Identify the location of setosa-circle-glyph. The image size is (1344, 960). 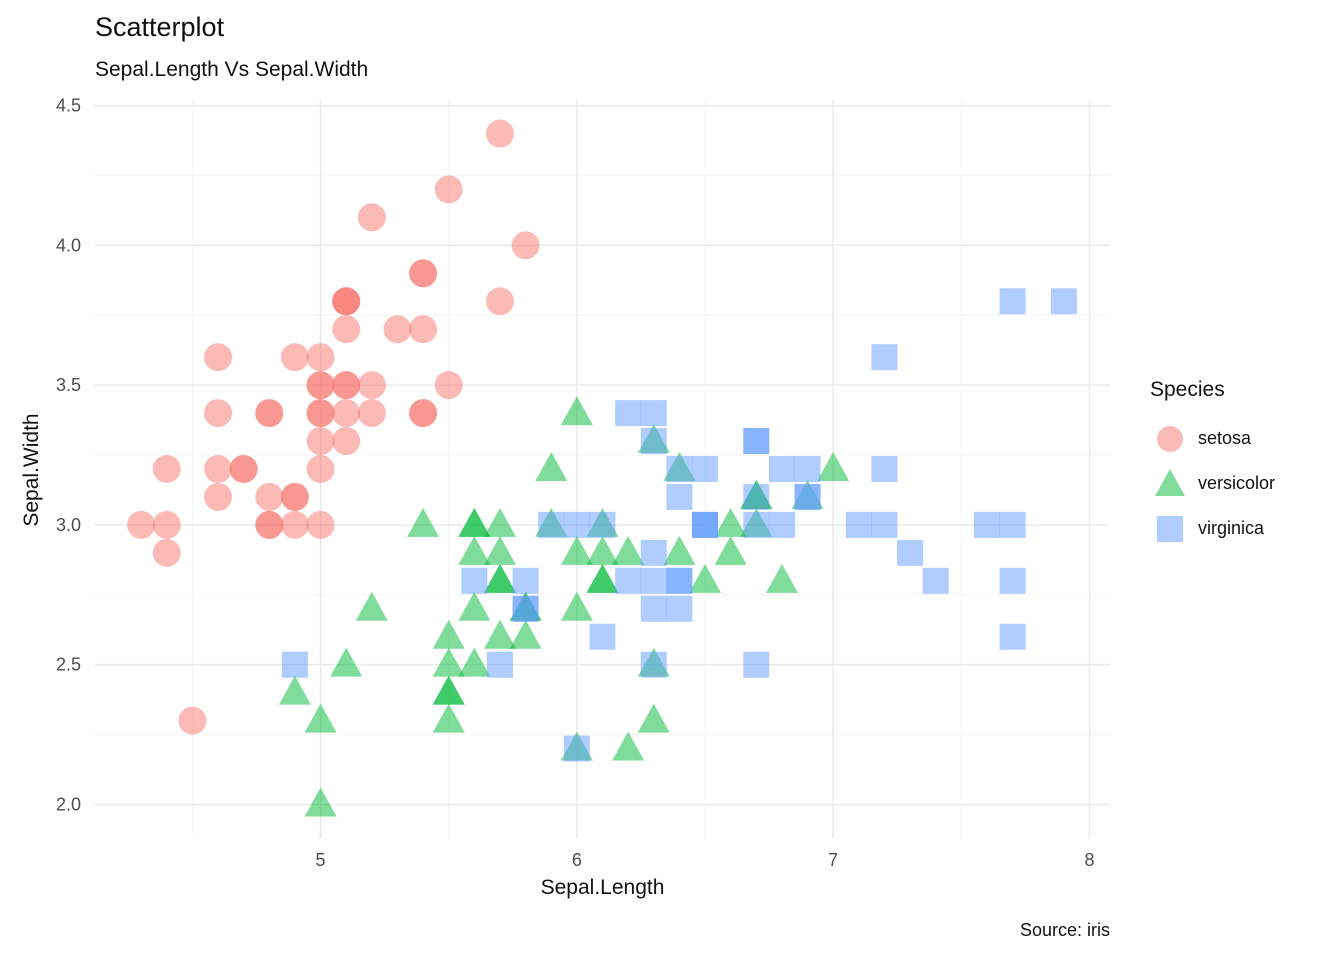
(1170, 438).